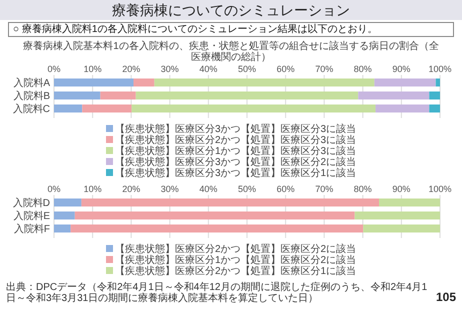 Image resolution: width=462 pixels, height=320 pixels. I want to click on legend-label: 【疾患状態】医療区分1かつ【処置】医療区分3に該当, so click(235, 151).